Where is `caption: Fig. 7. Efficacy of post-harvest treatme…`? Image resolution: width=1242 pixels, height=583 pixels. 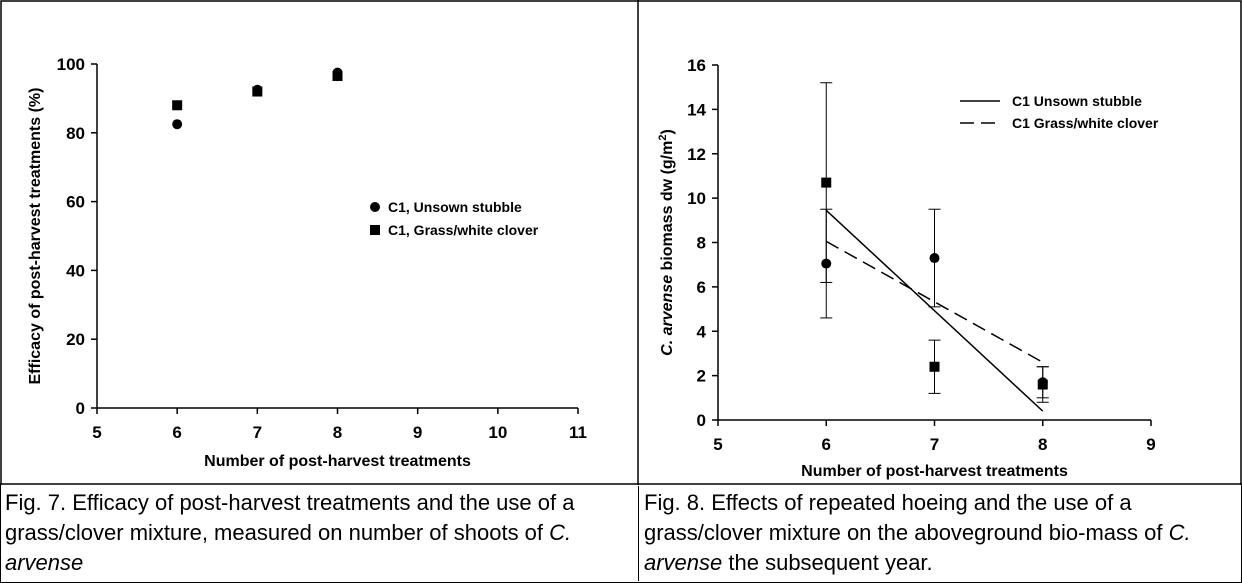
caption: Fig. 7. Efficacy of post-harvest treatme… is located at coordinates (319, 533).